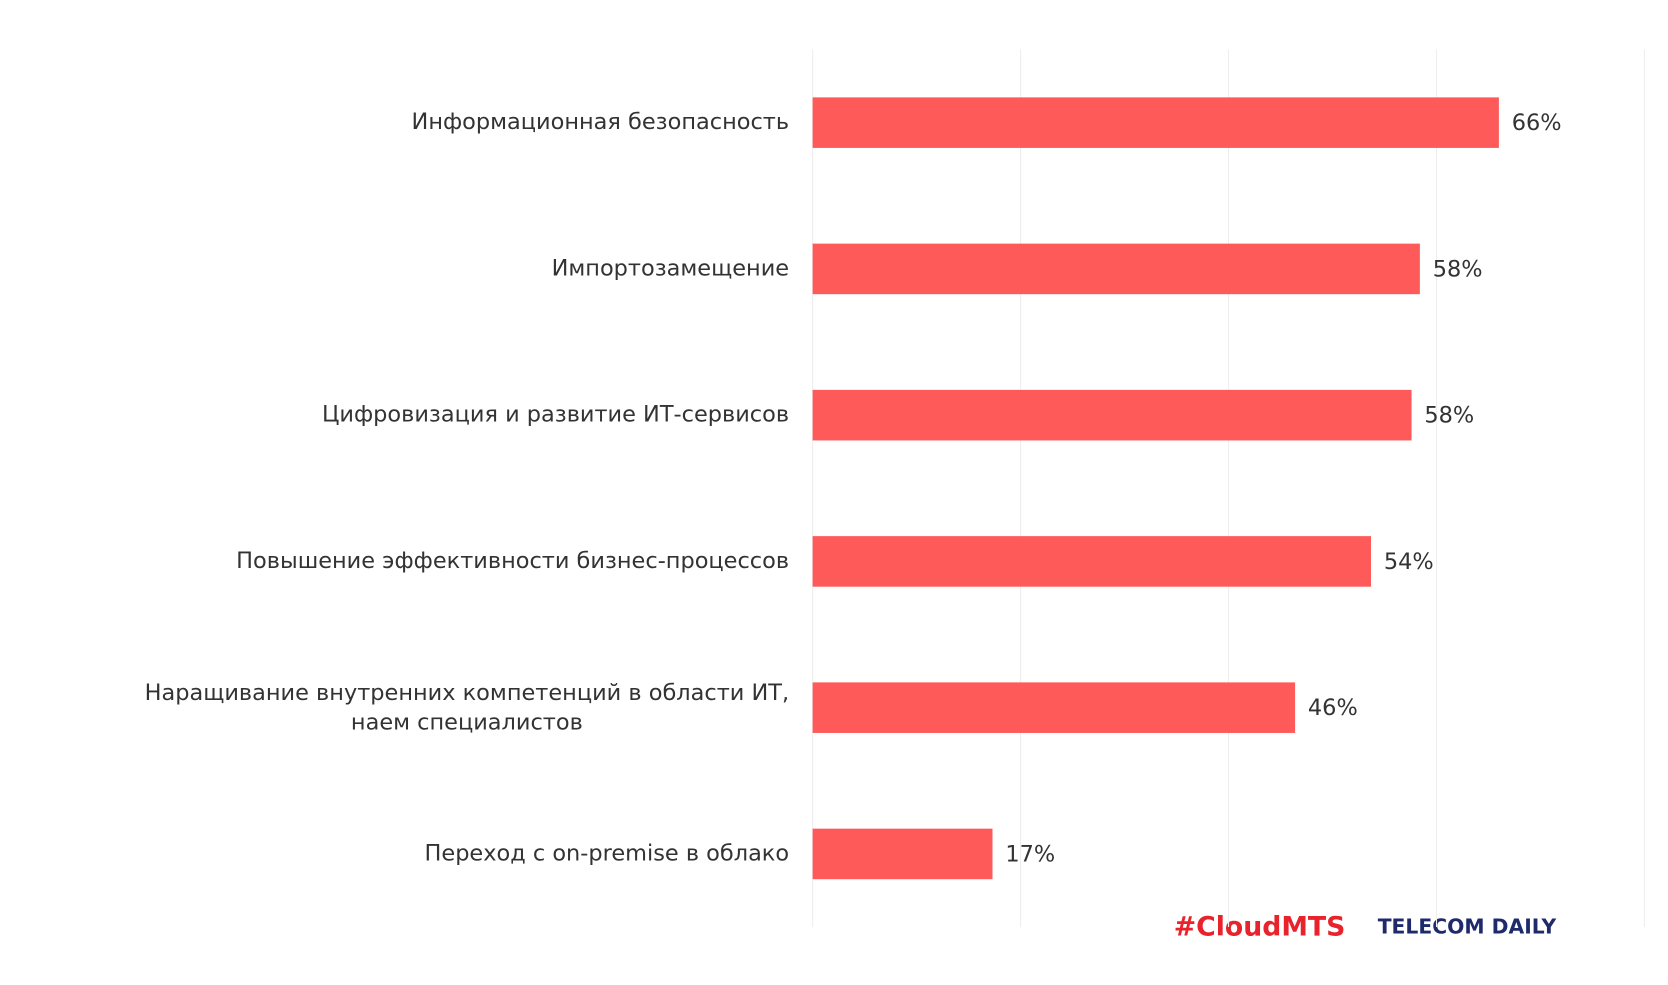  What do you see at coordinates (555, 415) in the screenshot?
I see `category-label: Цифровизация и развитие ИТ-сервисов` at bounding box center [555, 415].